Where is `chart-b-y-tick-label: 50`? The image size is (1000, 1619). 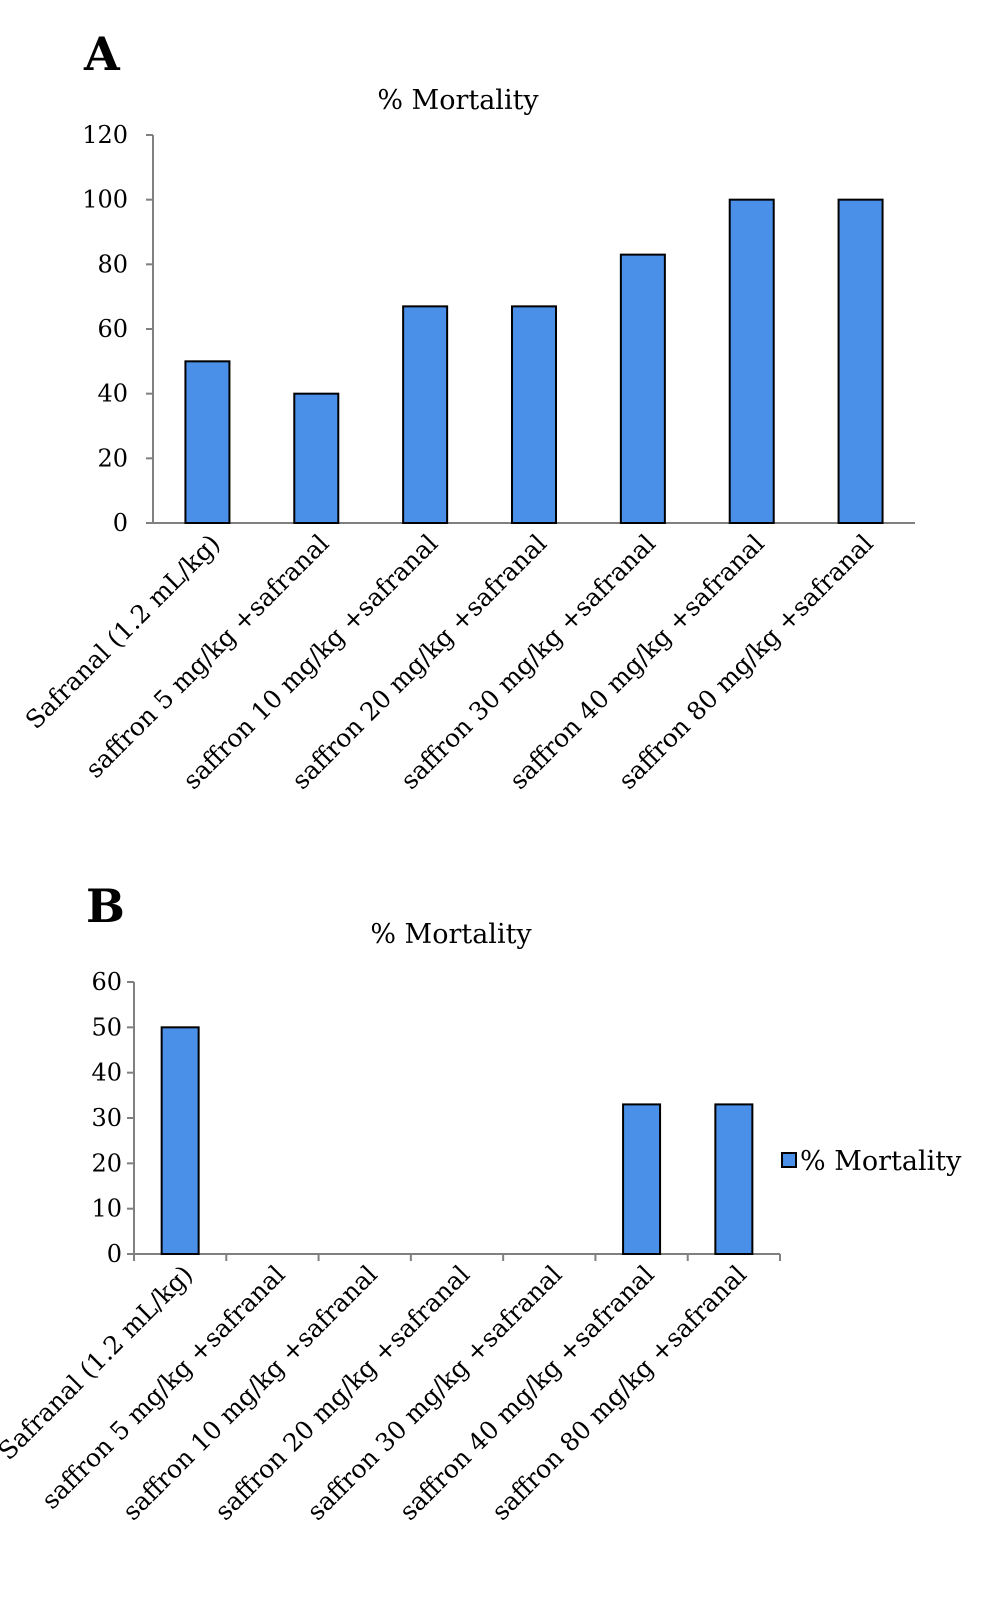
chart-b-y-tick-label: 50 is located at coordinates (106, 1027).